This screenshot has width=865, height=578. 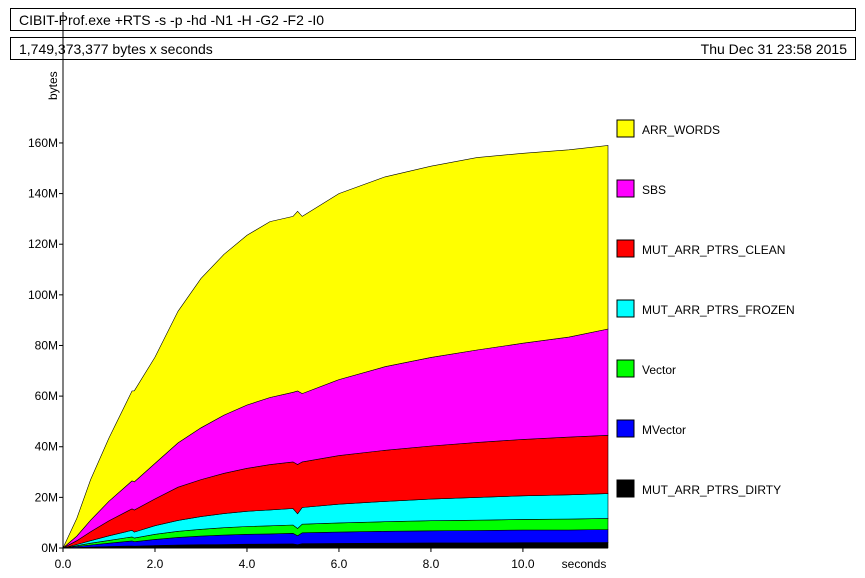 What do you see at coordinates (681, 130) in the screenshot?
I see `legend-label: ARR_WORDS` at bounding box center [681, 130].